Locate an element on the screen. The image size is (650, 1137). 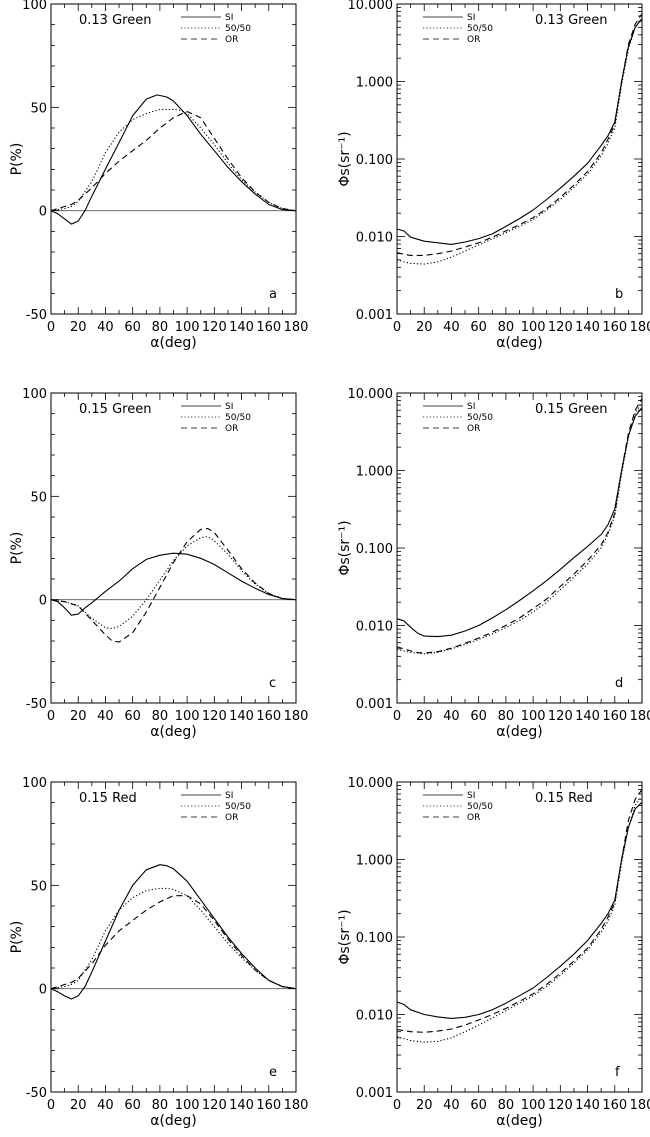
panel-title: 0.15 Green is located at coordinates (115, 409).